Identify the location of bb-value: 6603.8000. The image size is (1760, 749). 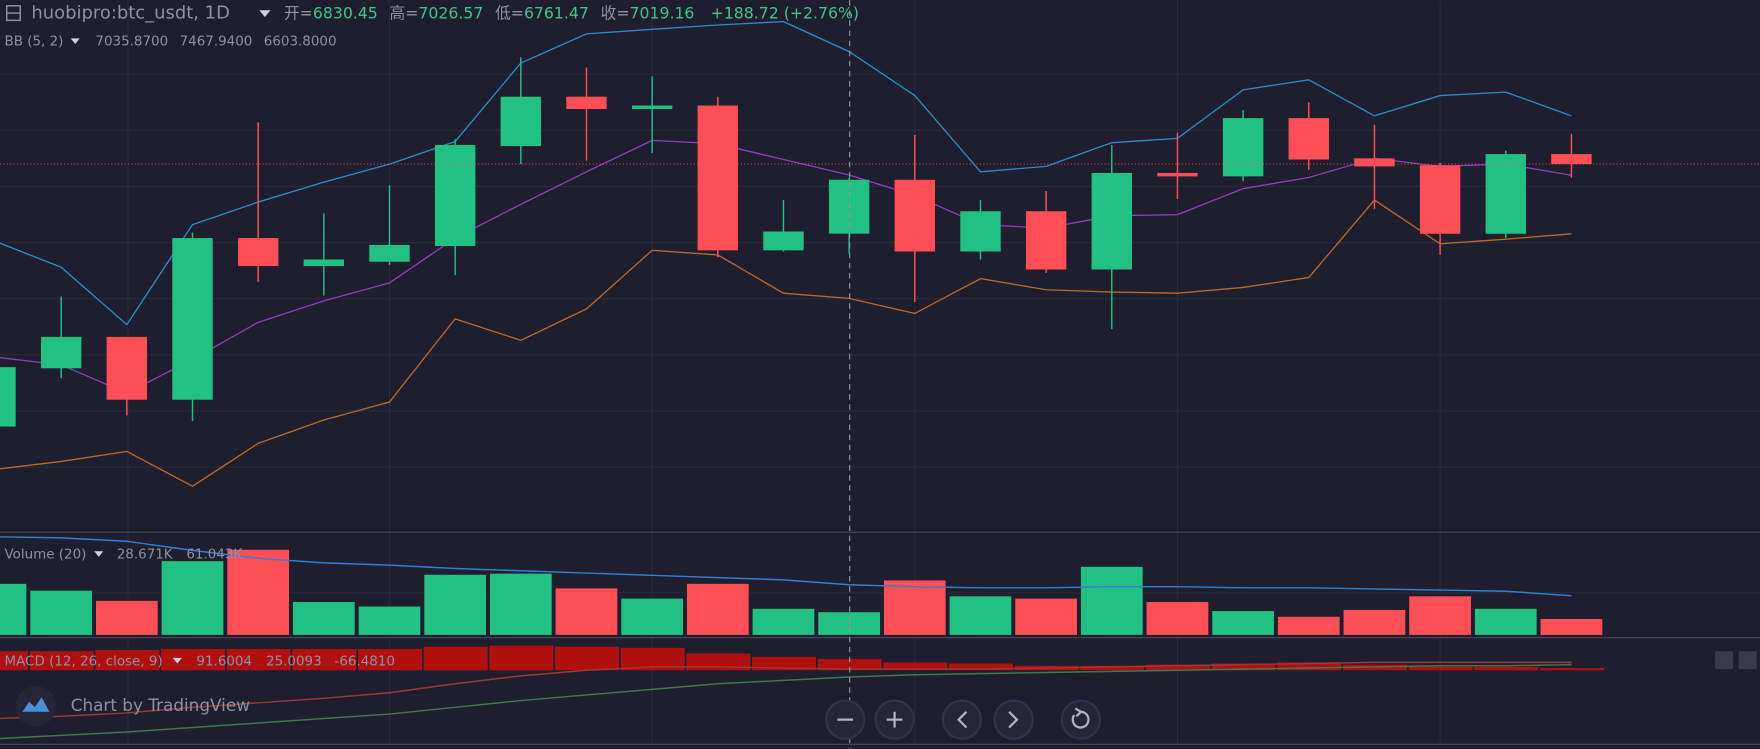
(300, 42).